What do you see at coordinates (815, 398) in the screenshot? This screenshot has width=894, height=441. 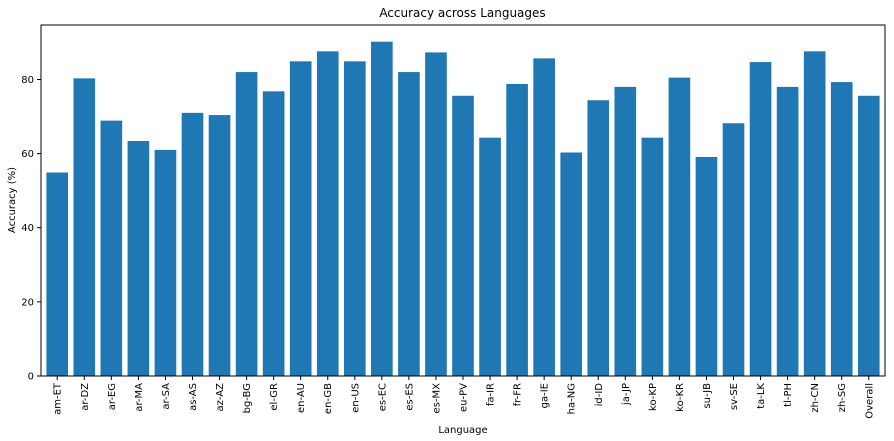 I see `x-tick-label: zh-CN` at bounding box center [815, 398].